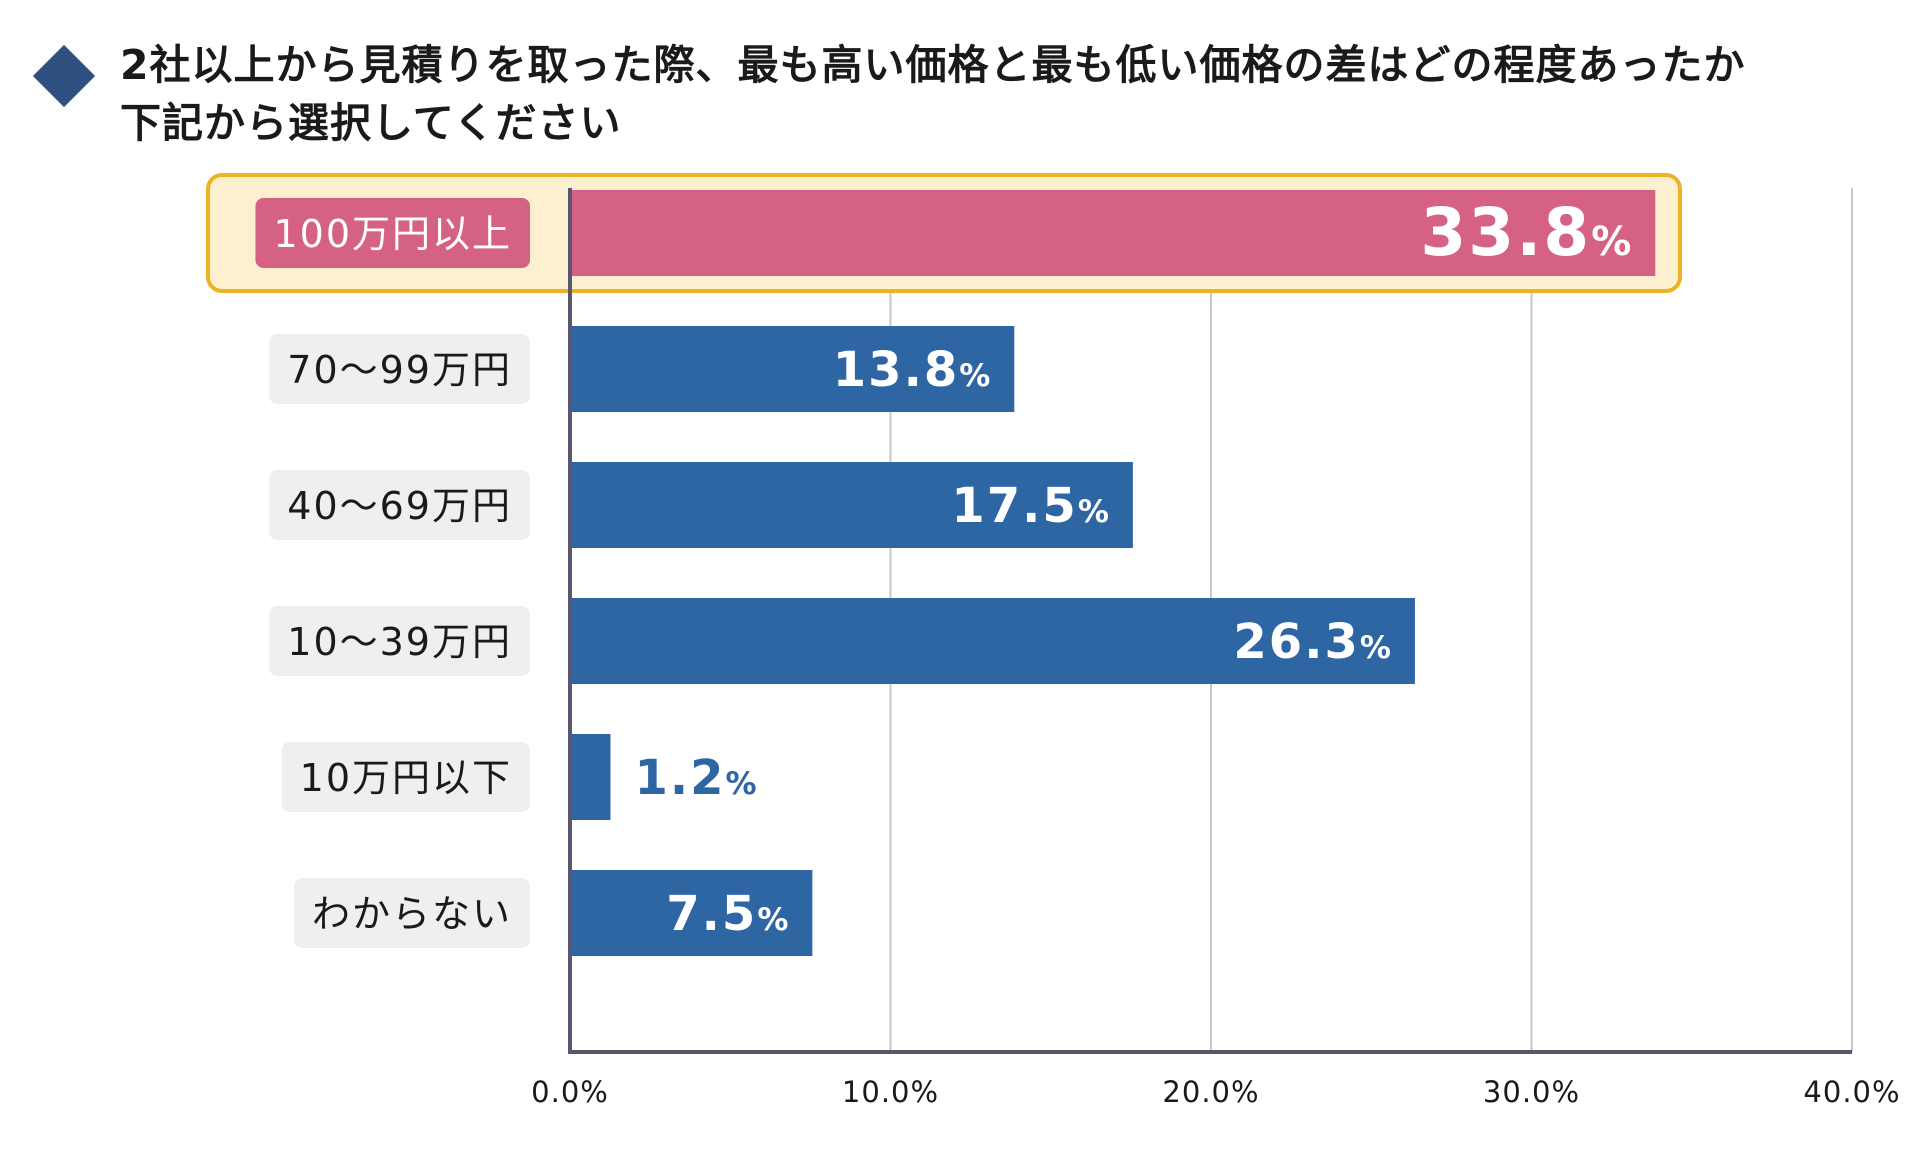  Describe the element at coordinates (1851, 1092) in the screenshot. I see `x-tick-label-40: 40.0%` at that location.